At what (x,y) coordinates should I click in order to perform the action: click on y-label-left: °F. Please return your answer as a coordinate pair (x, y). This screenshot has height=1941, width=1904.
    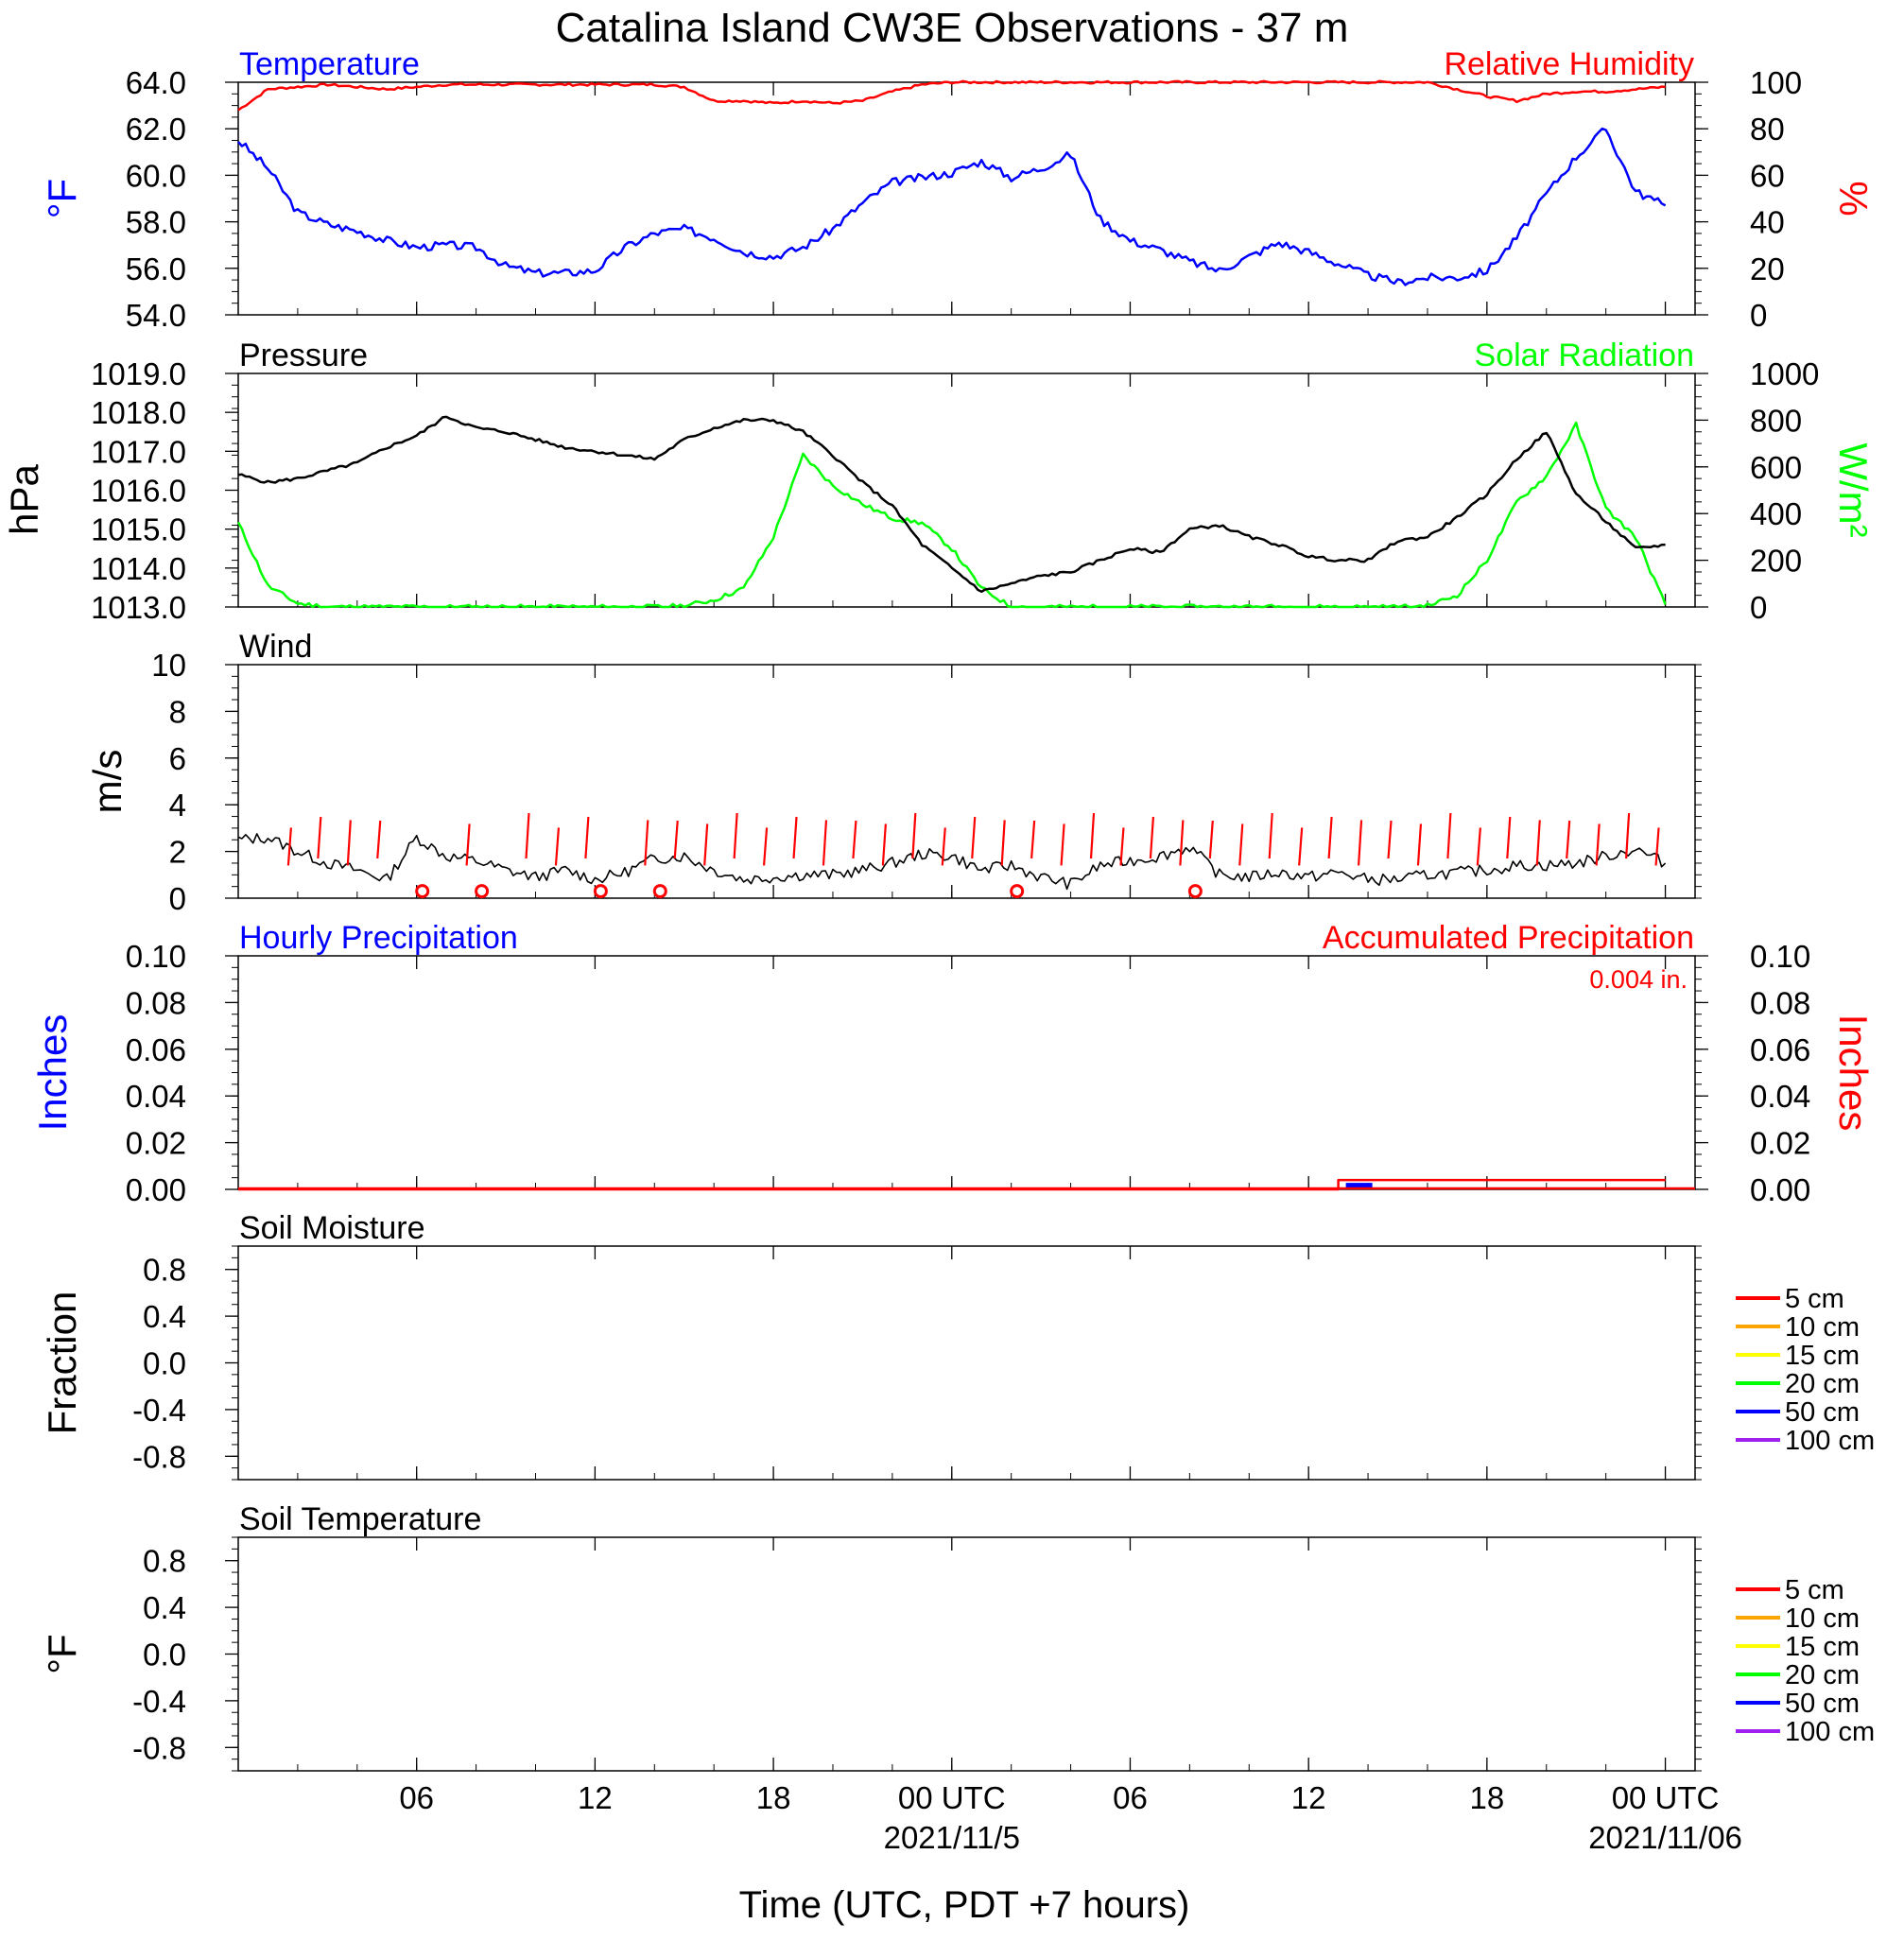
    Looking at the image, I should click on (62, 1654).